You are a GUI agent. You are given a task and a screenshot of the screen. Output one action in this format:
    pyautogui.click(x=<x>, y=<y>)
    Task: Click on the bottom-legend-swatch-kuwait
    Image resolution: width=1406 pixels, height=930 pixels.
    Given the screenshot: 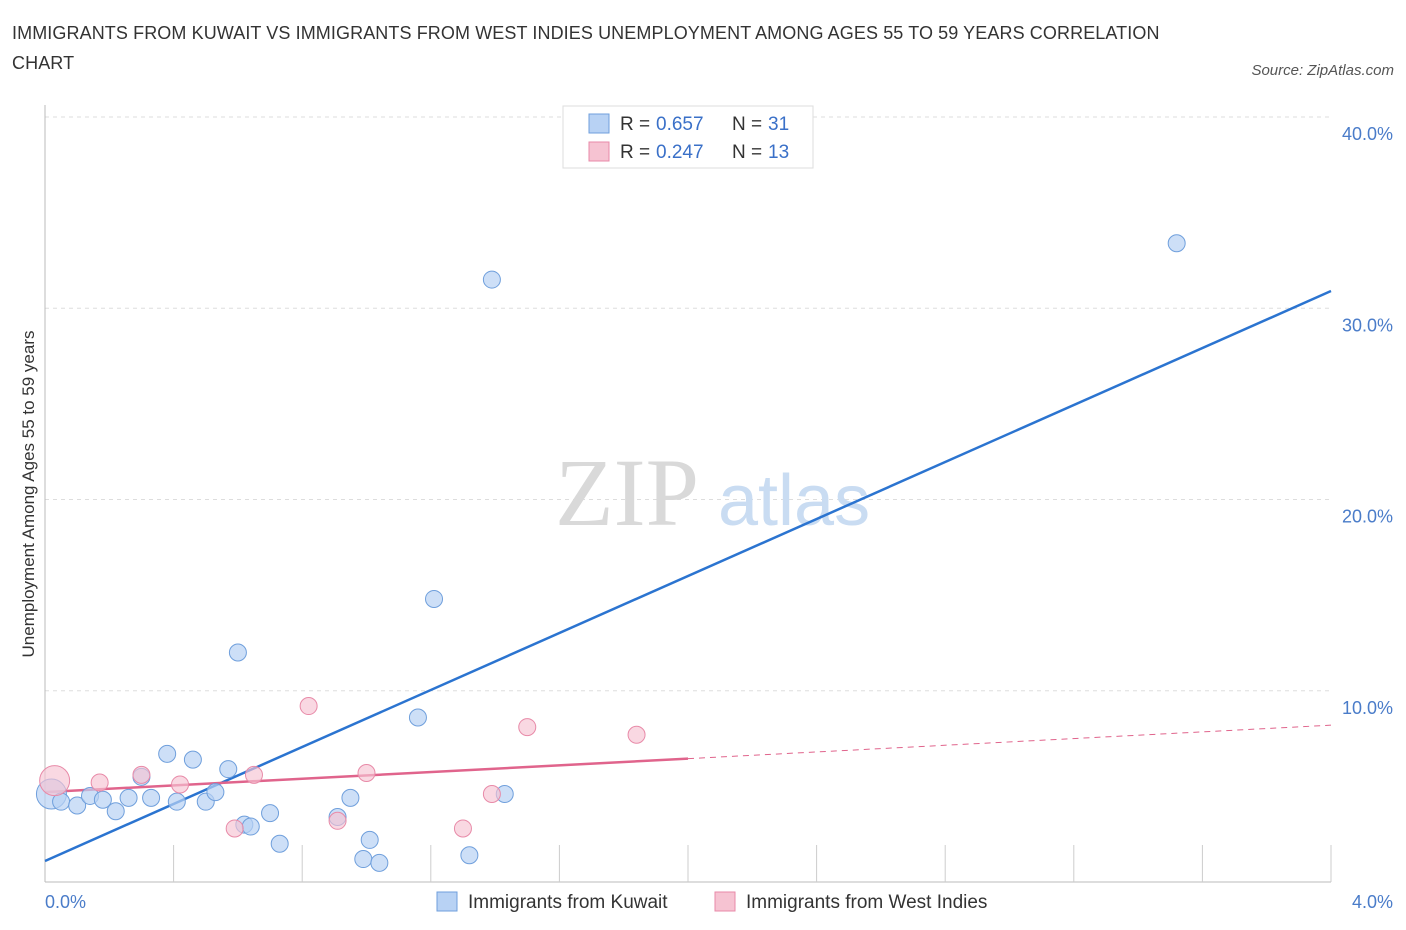 What is the action you would take?
    pyautogui.click(x=447, y=901)
    